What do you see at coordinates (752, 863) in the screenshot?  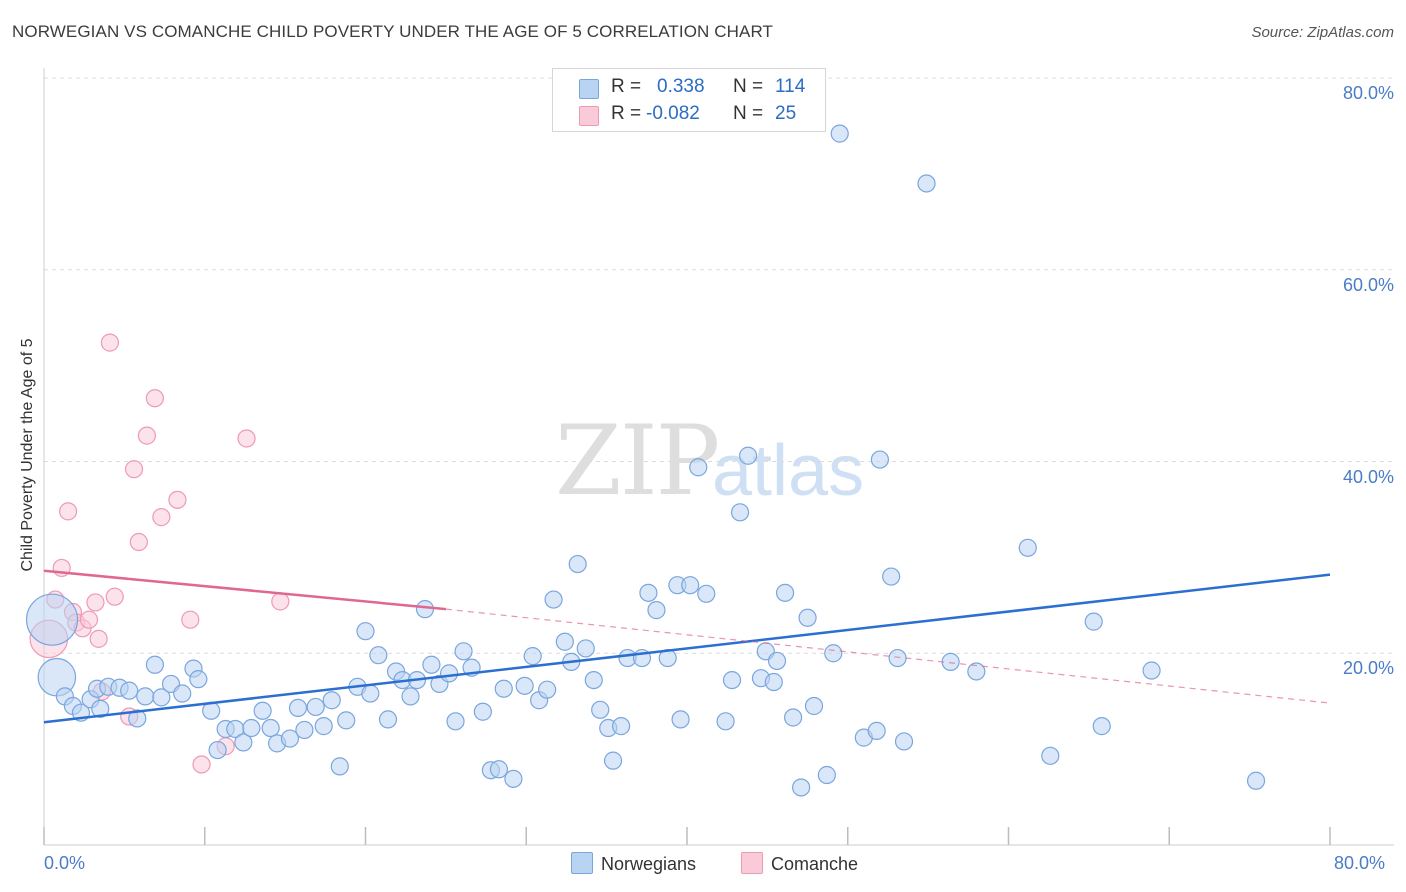 I see `bottom-legend-swatch-comanche` at bounding box center [752, 863].